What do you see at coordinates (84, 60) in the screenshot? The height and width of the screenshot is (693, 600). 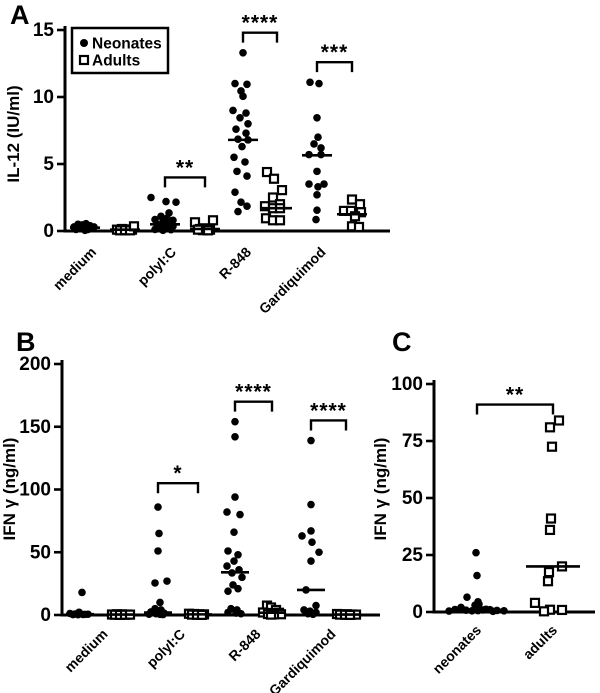 I see `legend-marker-square` at bounding box center [84, 60].